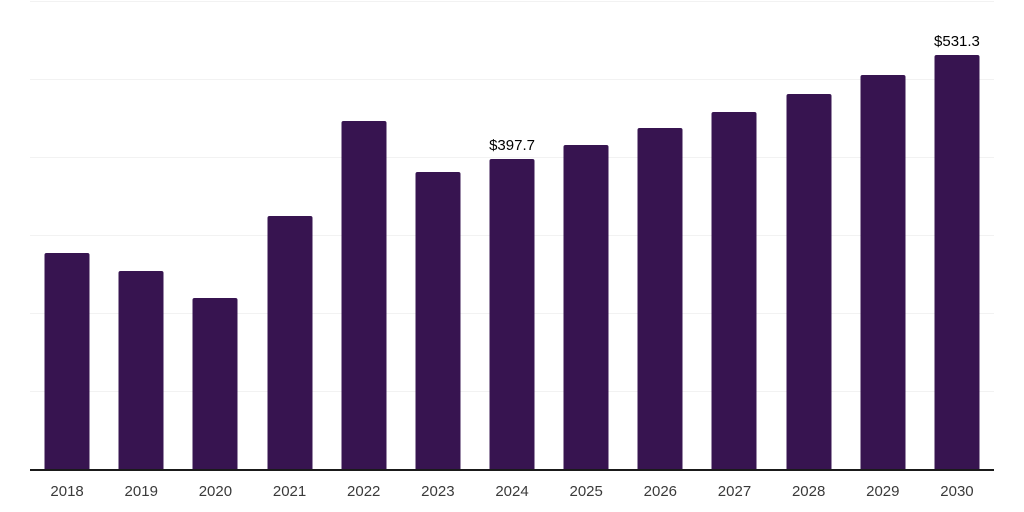  Describe the element at coordinates (215, 491) in the screenshot. I see `x-axis-label-2020: 2020` at that location.